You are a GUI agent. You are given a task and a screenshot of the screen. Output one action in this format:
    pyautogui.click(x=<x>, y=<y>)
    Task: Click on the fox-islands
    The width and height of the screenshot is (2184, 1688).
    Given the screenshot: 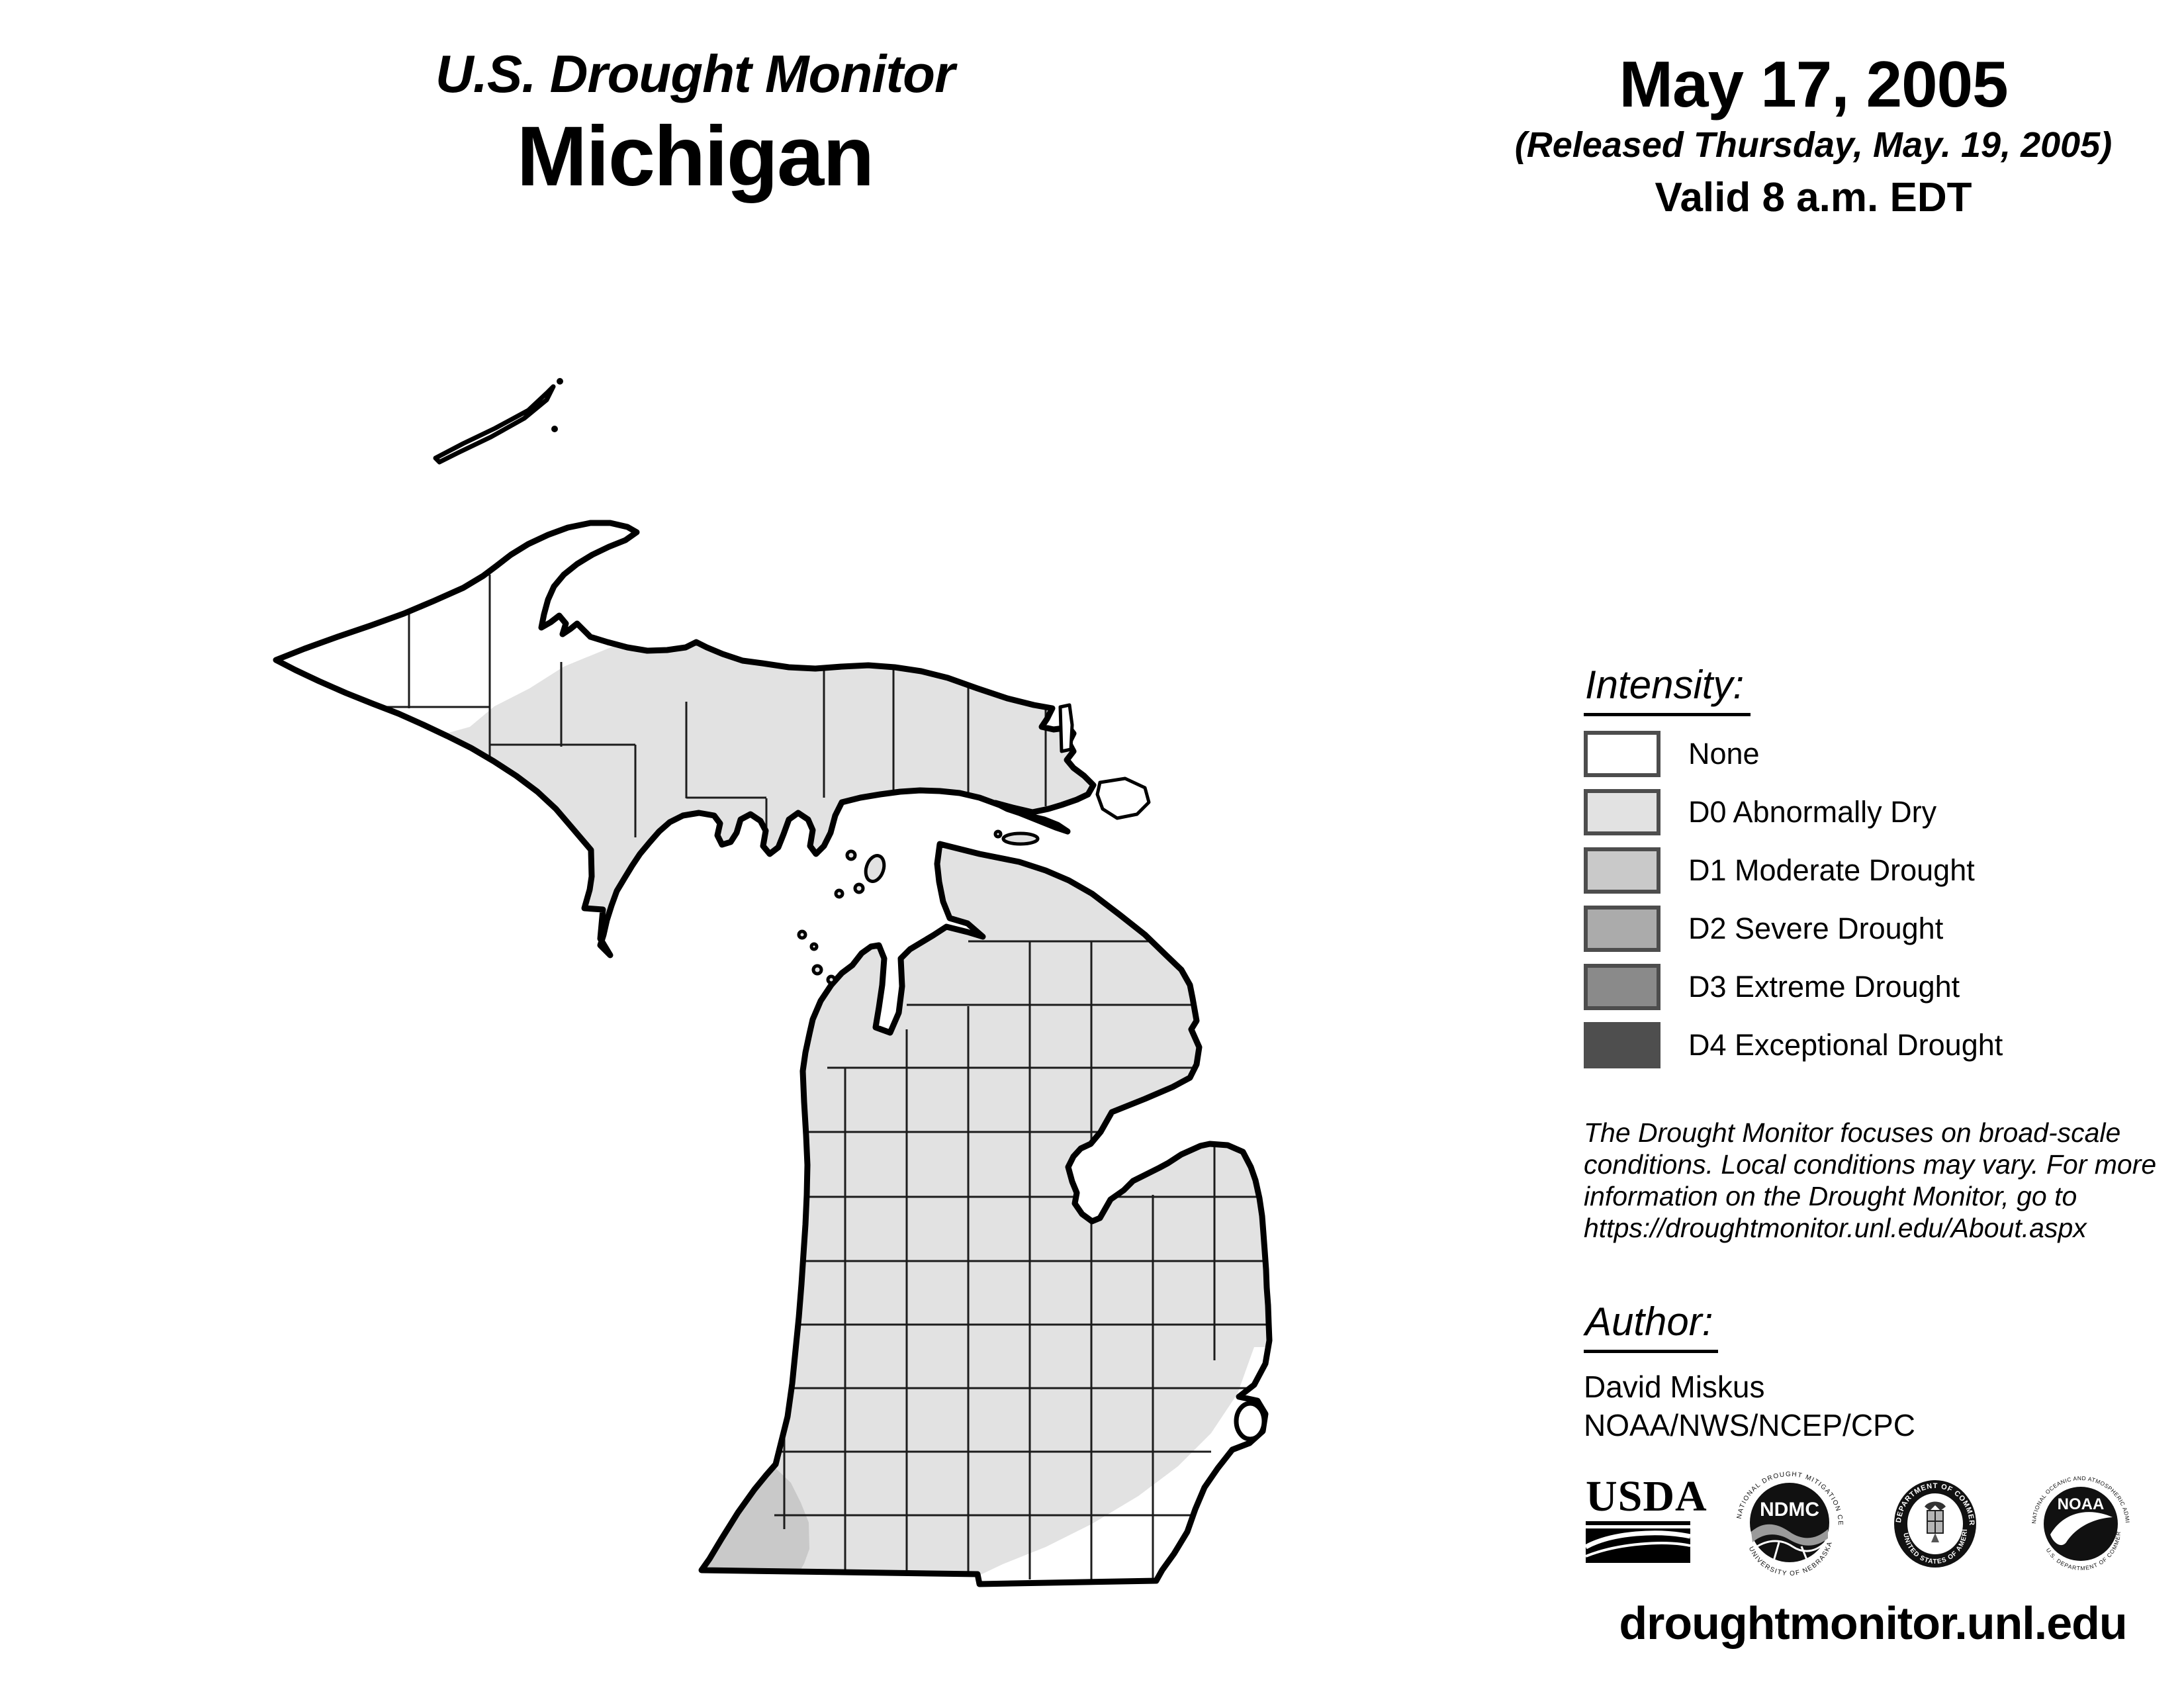 What is the action you would take?
    pyautogui.click(x=802, y=934)
    